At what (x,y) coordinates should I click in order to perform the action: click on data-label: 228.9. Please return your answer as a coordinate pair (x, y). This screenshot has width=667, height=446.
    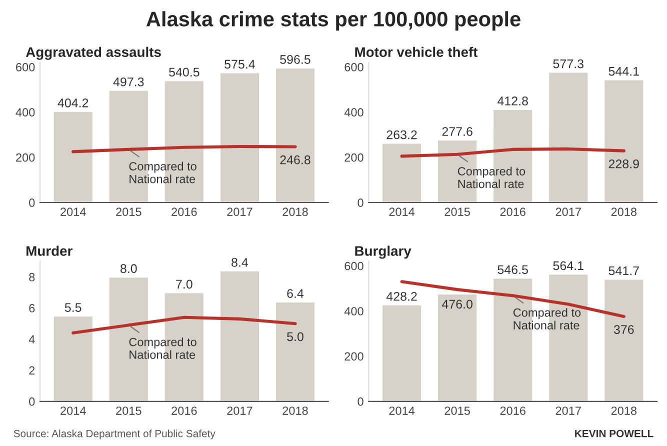
    Looking at the image, I should click on (623, 163).